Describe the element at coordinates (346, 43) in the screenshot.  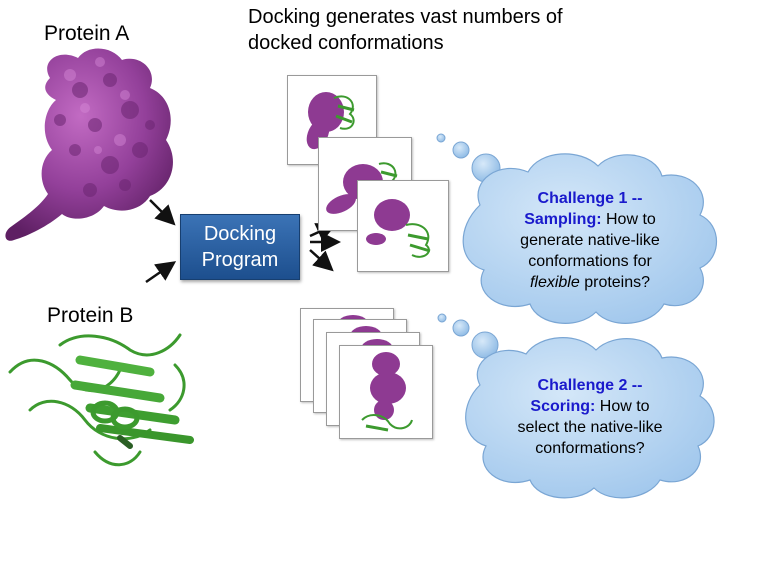
I see `header-line-2: docked conformations` at that location.